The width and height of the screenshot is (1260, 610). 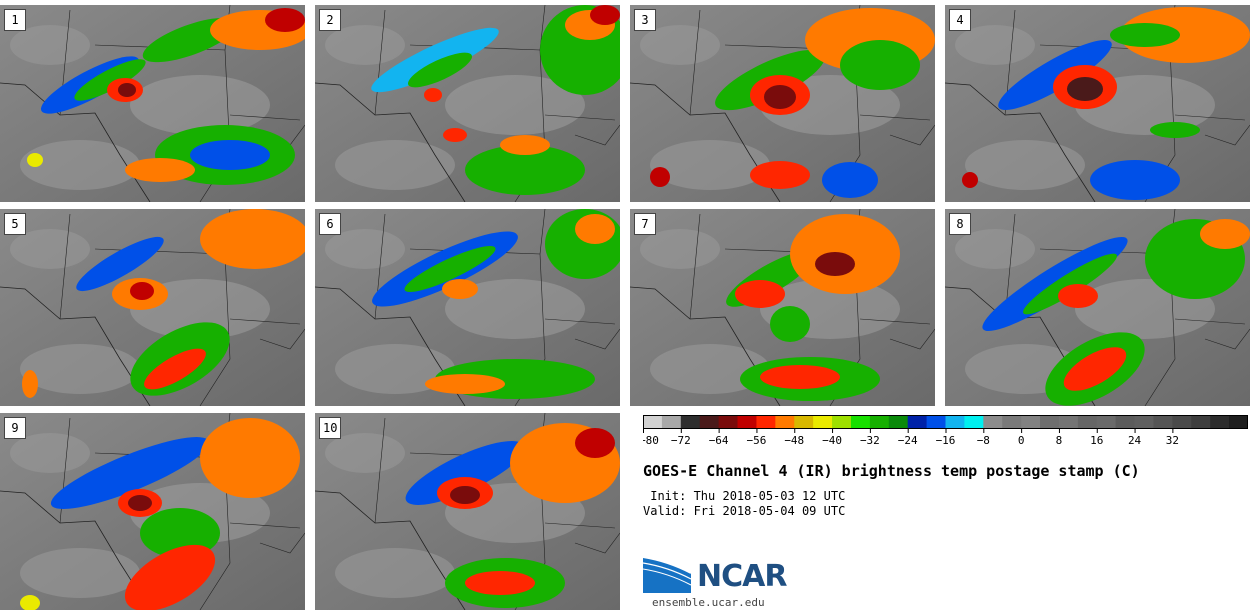 I want to click on colorbar-tick-label: −32, so click(x=870, y=440).